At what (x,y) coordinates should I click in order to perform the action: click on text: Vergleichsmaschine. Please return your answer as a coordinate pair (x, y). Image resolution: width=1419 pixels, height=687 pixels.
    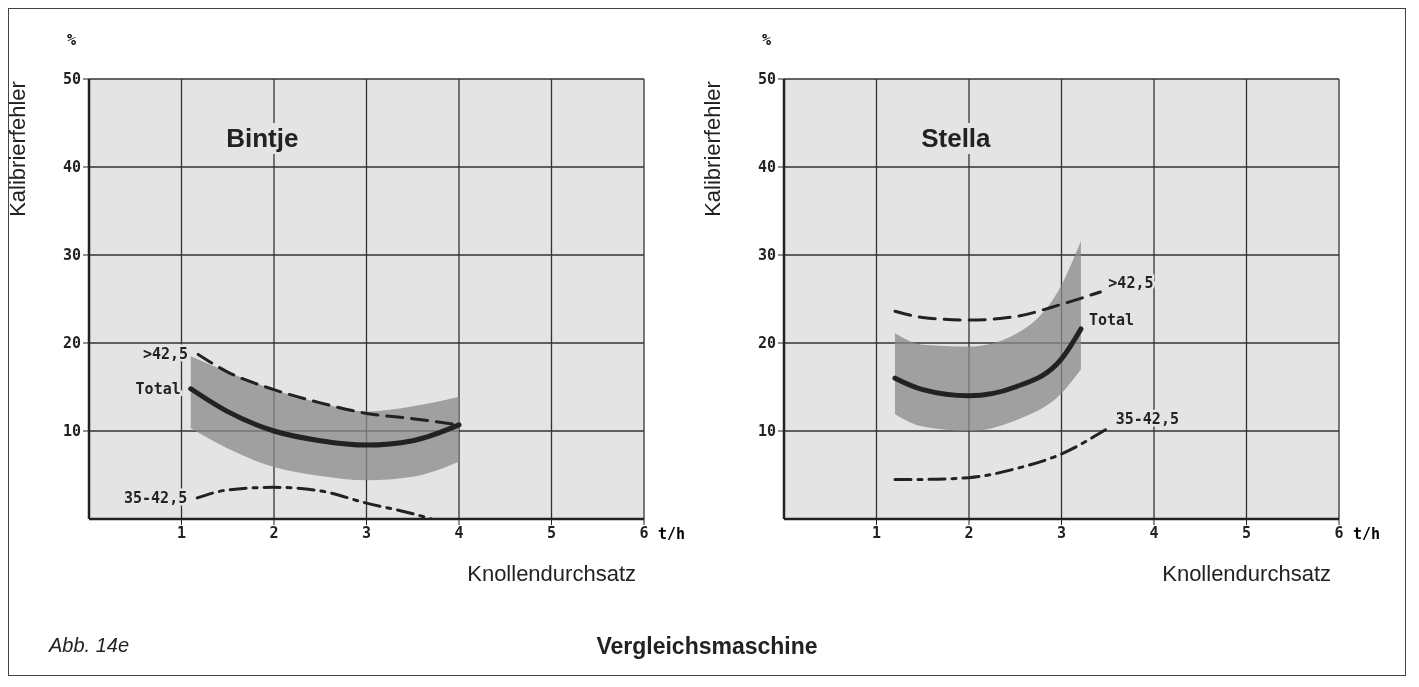
    Looking at the image, I should click on (707, 646).